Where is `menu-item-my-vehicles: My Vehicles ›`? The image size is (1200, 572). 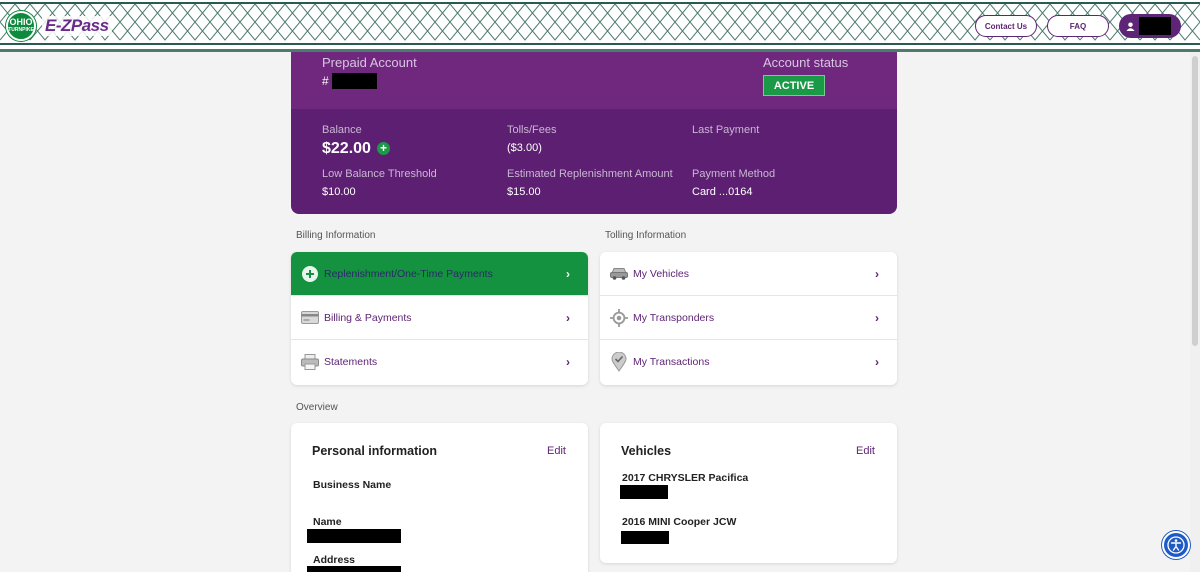
menu-item-my-vehicles: My Vehicles › is located at coordinates (748, 274).